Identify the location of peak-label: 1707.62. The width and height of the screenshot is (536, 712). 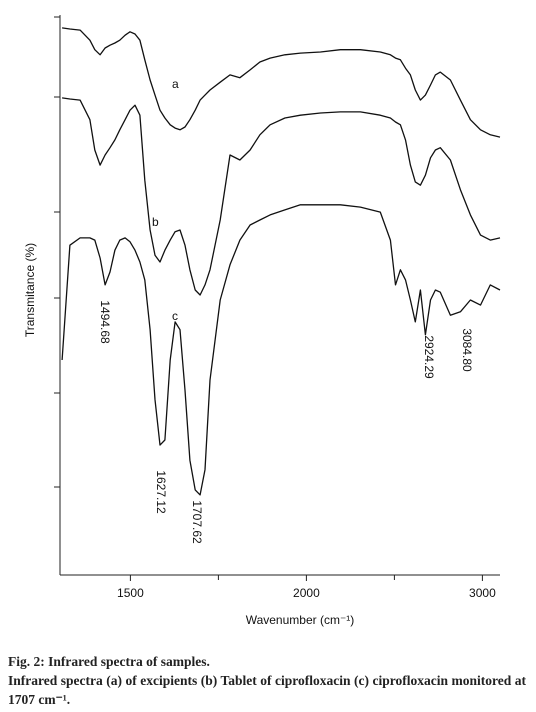
(197, 522).